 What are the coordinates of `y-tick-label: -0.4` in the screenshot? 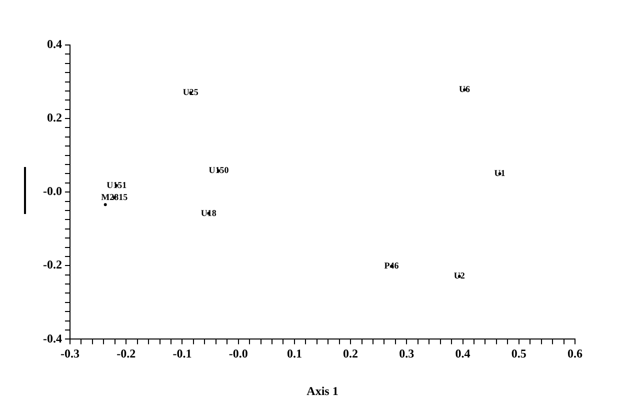 It's located at (52, 338).